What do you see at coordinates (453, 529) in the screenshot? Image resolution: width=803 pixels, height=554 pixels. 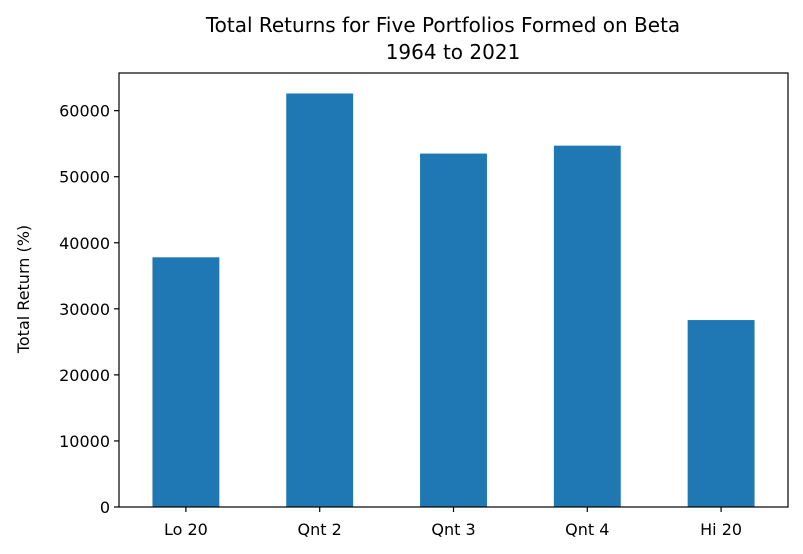 I see `x-tick-label: Qnt 3` at bounding box center [453, 529].